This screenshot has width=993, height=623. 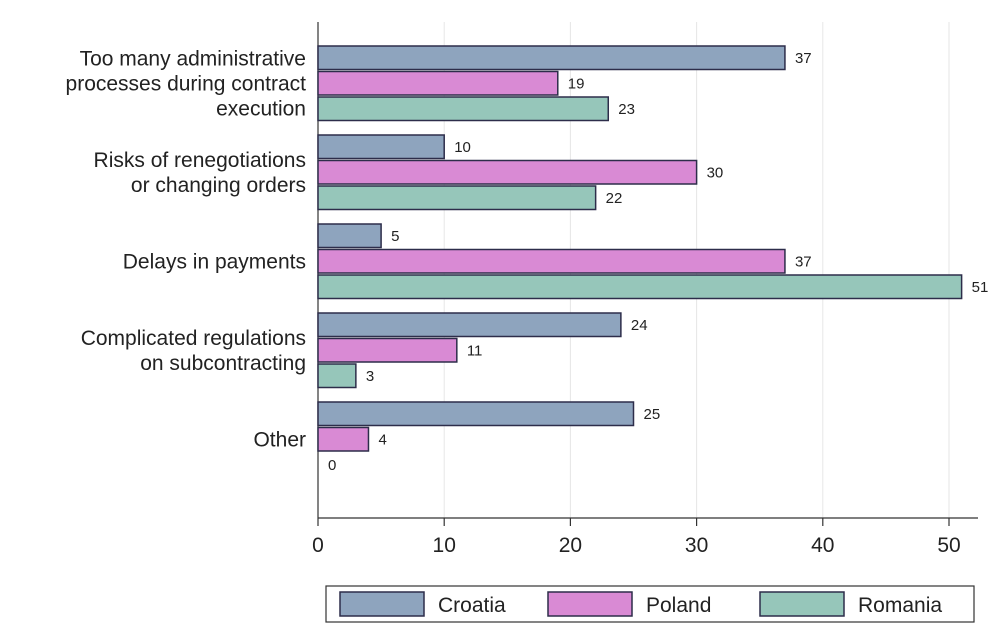 What do you see at coordinates (186, 83) in the screenshot?
I see `category-label-0-line-1: processes during contract` at bounding box center [186, 83].